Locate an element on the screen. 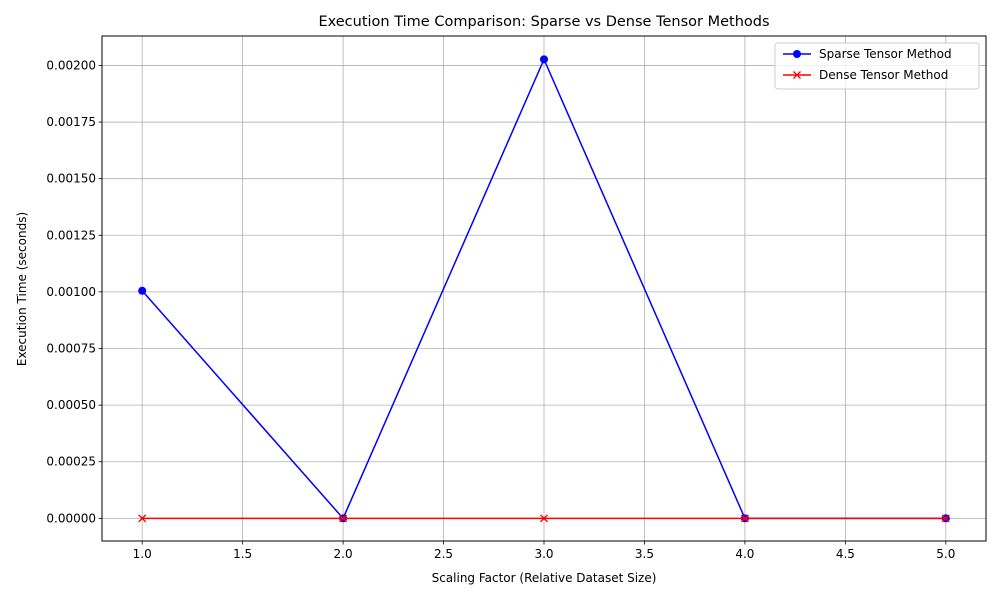 The width and height of the screenshot is (1000, 600). x-tick-label: 1.0 is located at coordinates (142, 554).